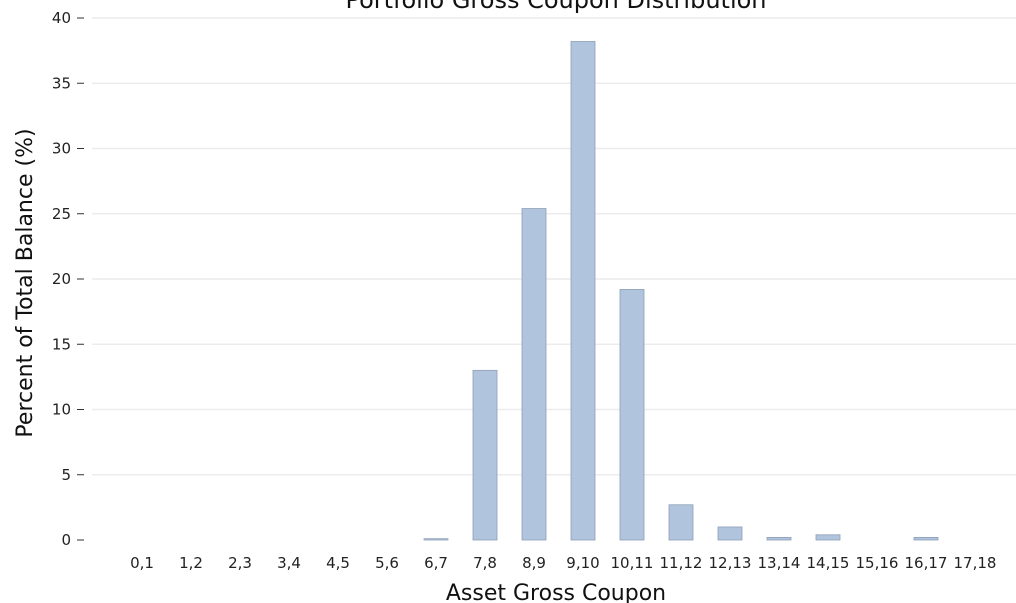 This screenshot has height=603, width=1016. What do you see at coordinates (582, 563) in the screenshot?
I see `x-tick-label: 9,10` at bounding box center [582, 563].